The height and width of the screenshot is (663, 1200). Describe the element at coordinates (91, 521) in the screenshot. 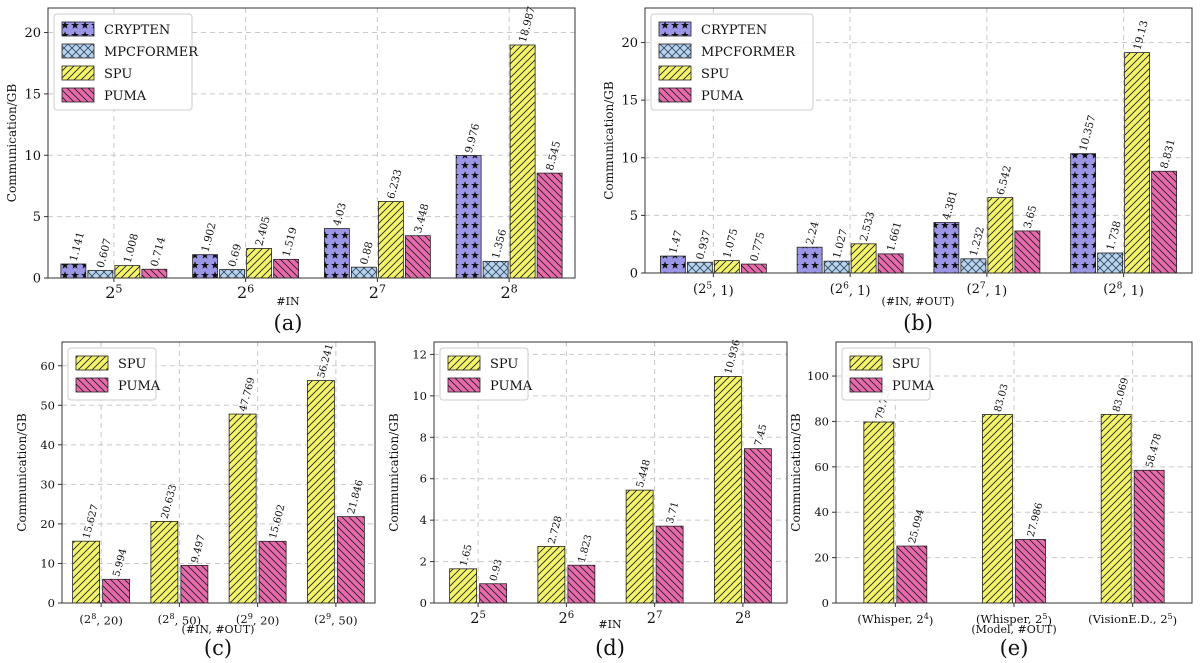

I see `data-label: 15.627` at that location.